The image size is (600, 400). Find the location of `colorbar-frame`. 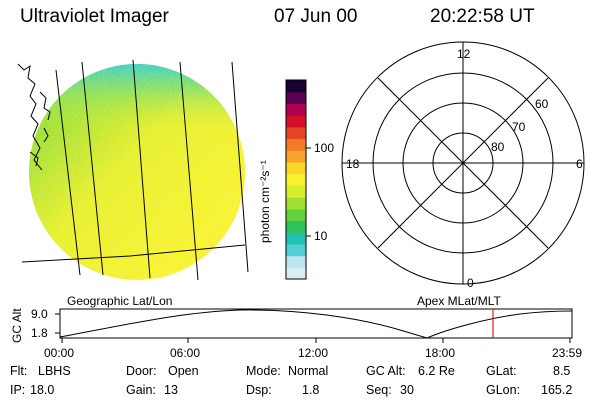

colorbar-frame is located at coordinates (296, 179).